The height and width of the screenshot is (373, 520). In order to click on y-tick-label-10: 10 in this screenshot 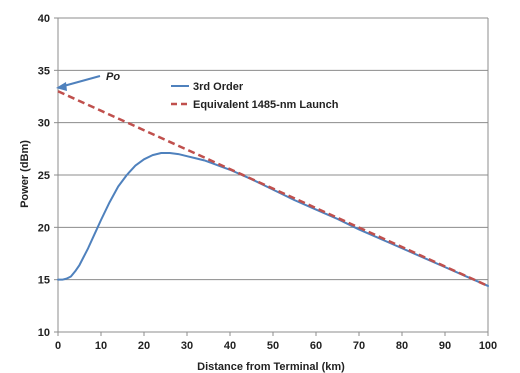, I will do `click(44, 333)`.